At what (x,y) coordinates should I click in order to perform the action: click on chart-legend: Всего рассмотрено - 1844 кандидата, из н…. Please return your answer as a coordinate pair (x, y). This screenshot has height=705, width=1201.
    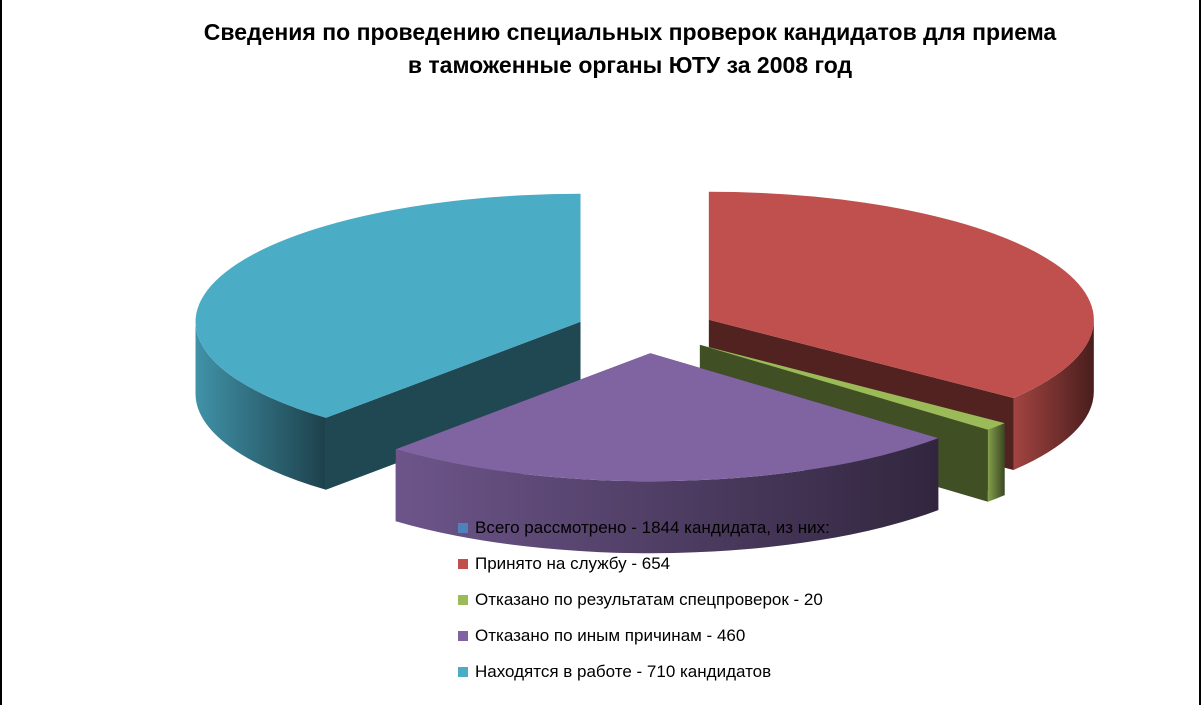
    Looking at the image, I should click on (644, 600).